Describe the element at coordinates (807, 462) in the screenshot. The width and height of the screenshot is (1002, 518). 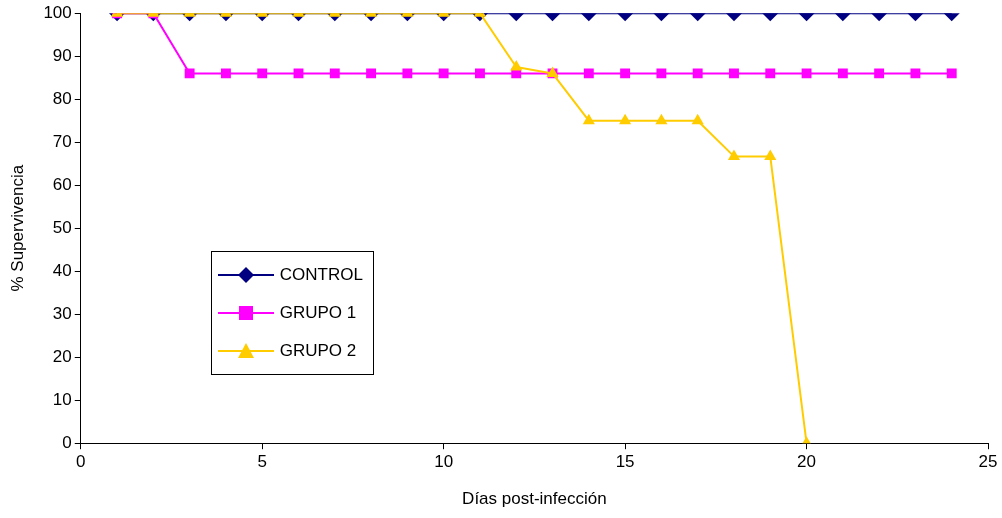
I see `x-tick-label: 20` at that location.